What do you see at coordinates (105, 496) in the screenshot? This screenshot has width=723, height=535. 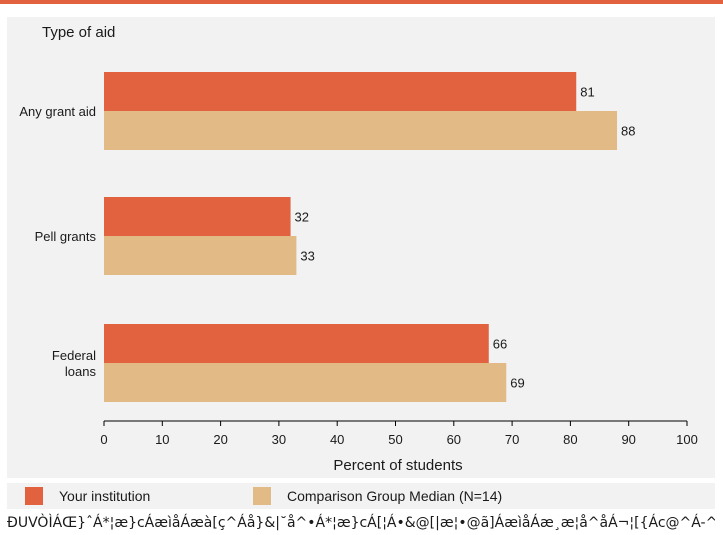 I see `legend-label-institution: Your institution` at bounding box center [105, 496].